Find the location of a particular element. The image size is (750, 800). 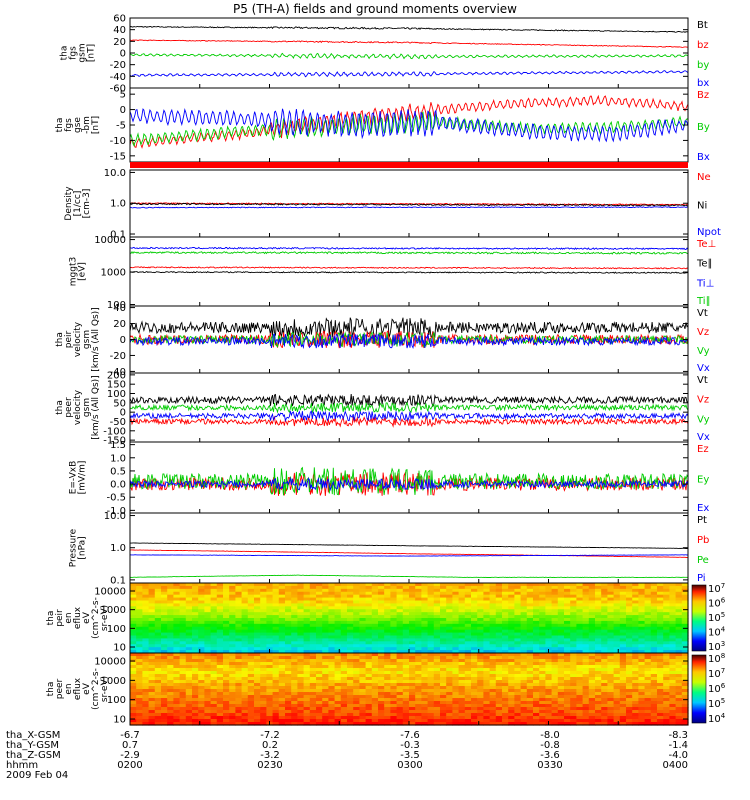

colorbar-tick-label: 10⁷ is located at coordinates (716, 673).